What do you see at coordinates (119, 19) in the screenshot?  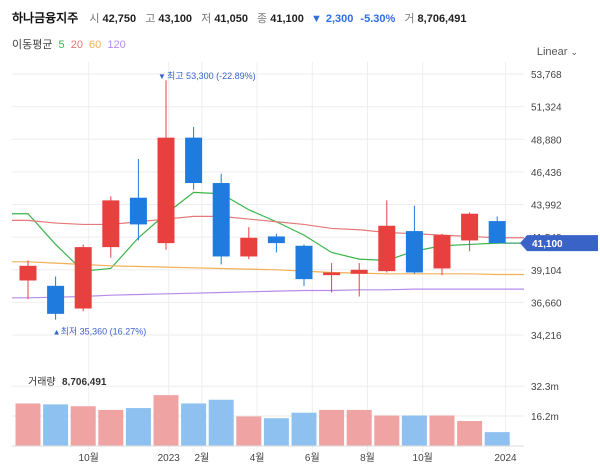 I see `open-value: 42,750` at bounding box center [119, 19].